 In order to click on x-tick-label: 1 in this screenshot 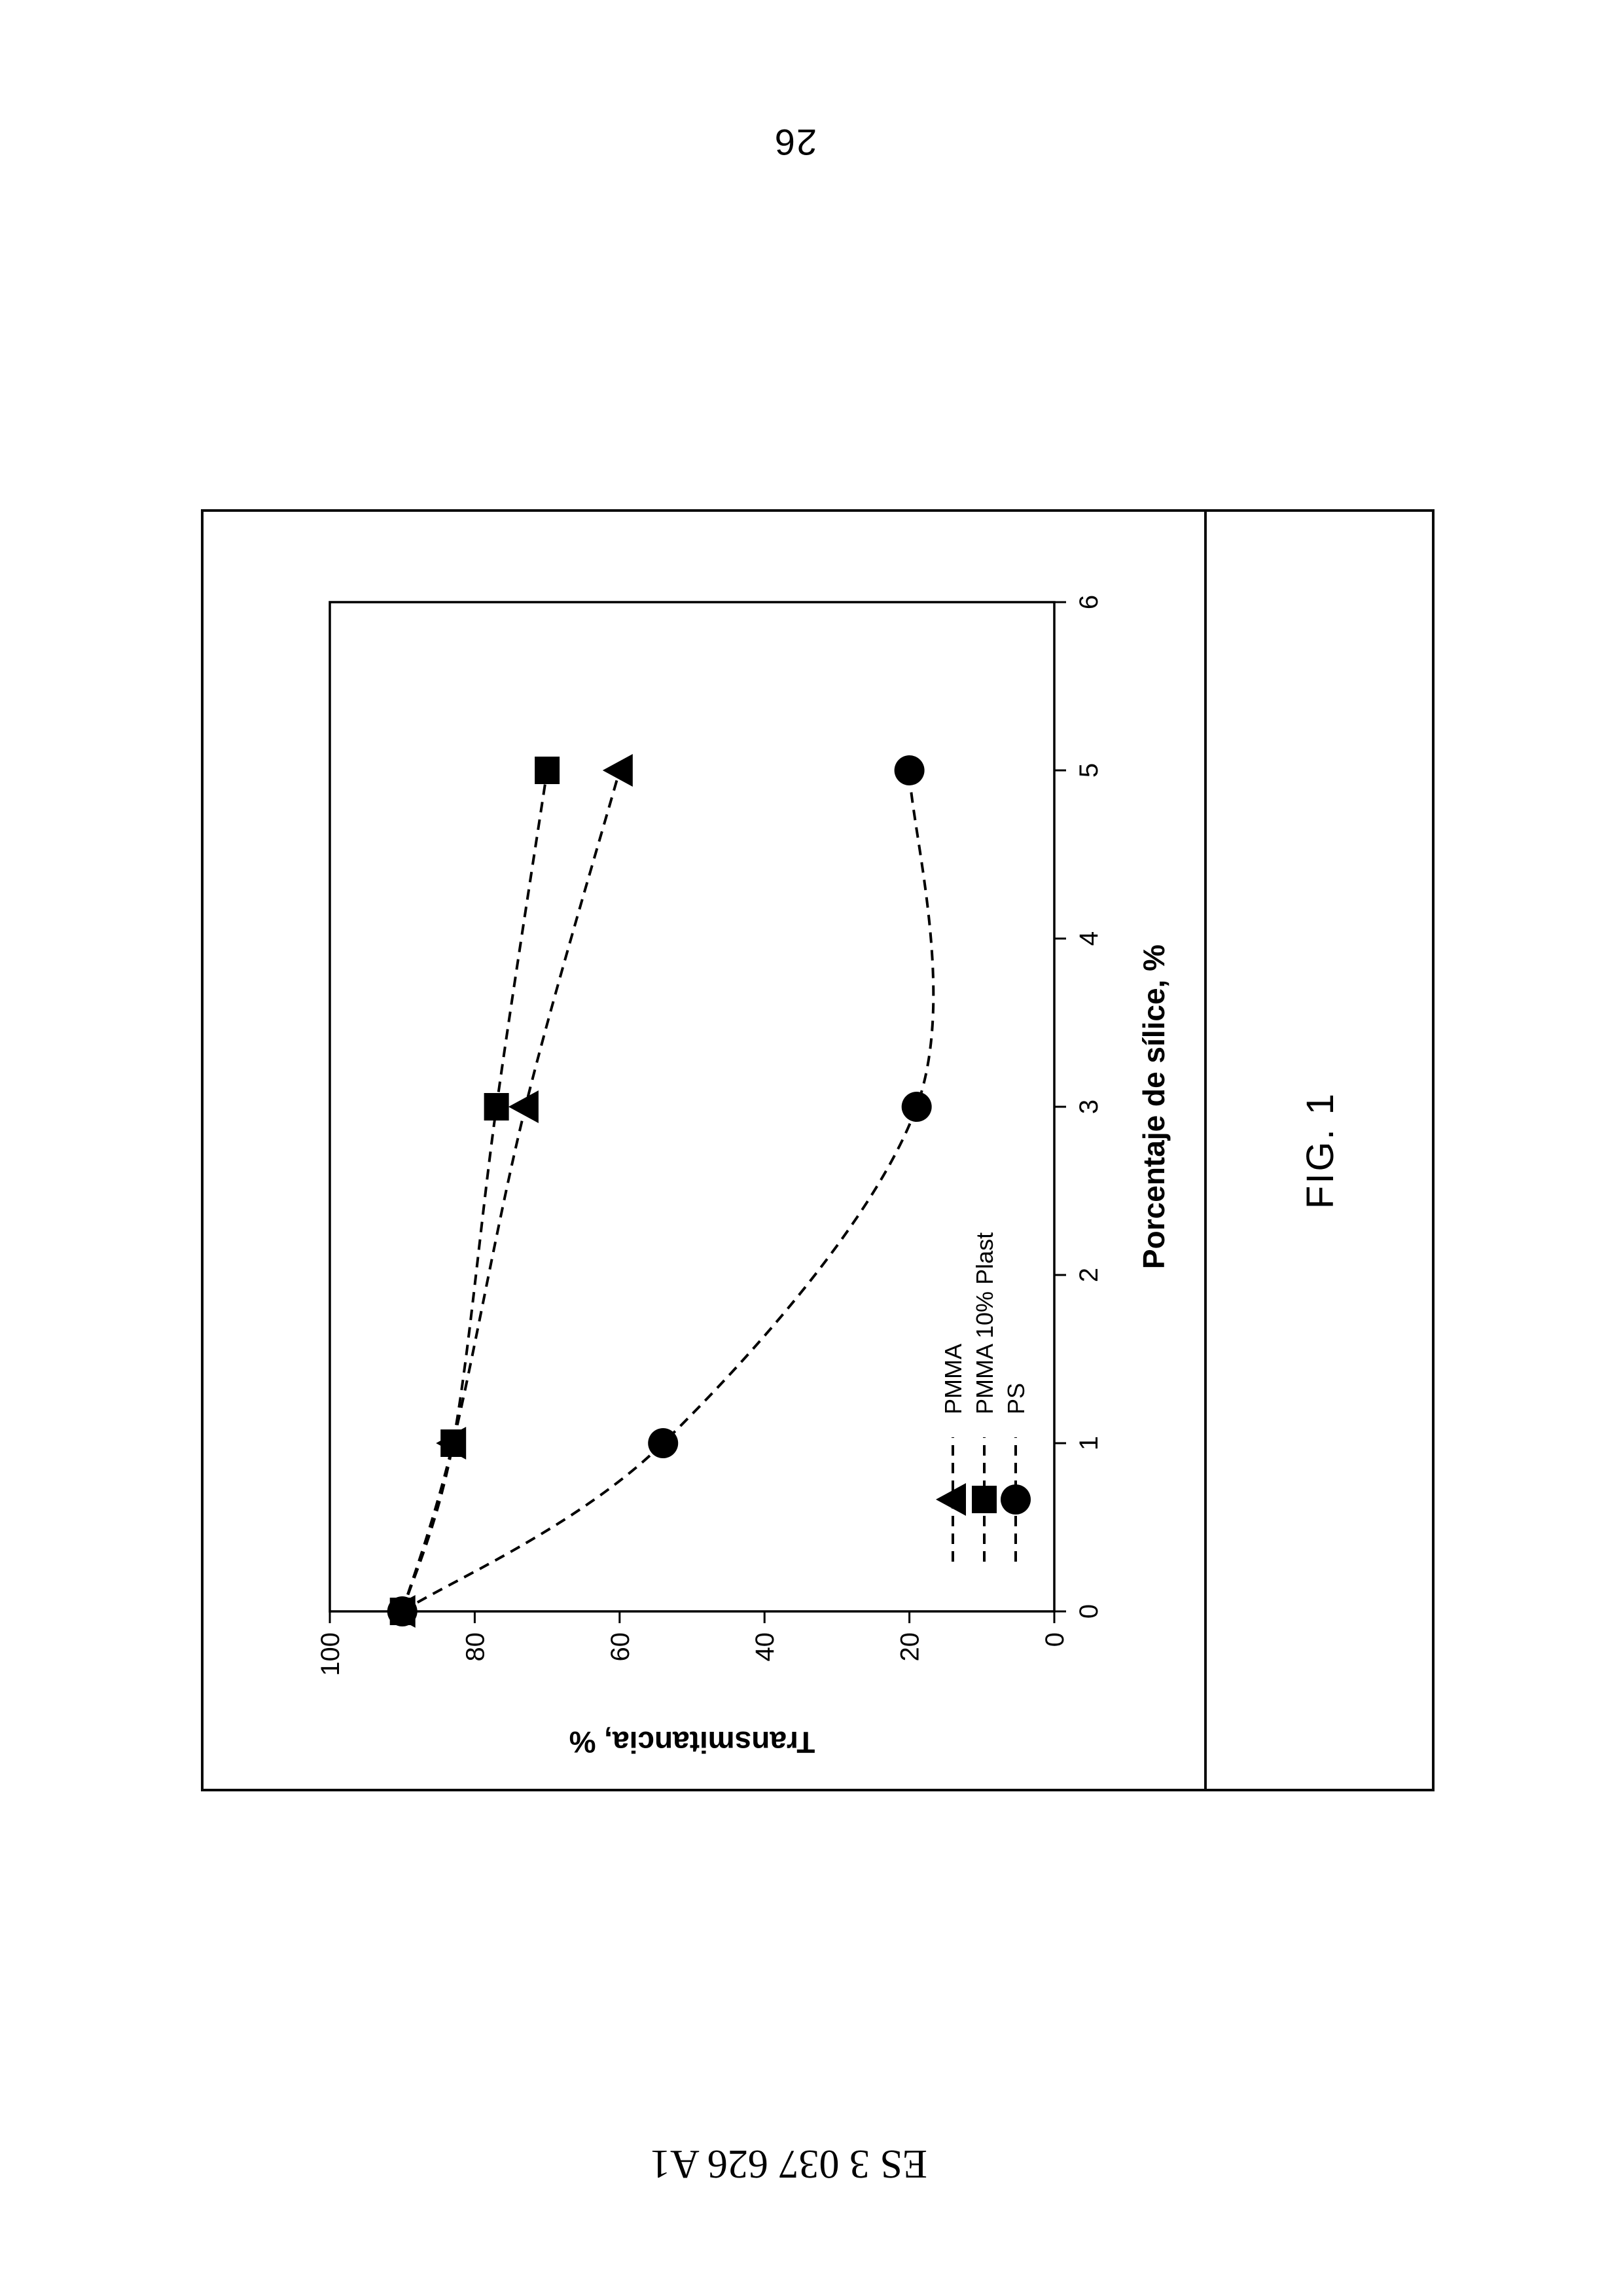, I will do `click(1089, 1443)`.